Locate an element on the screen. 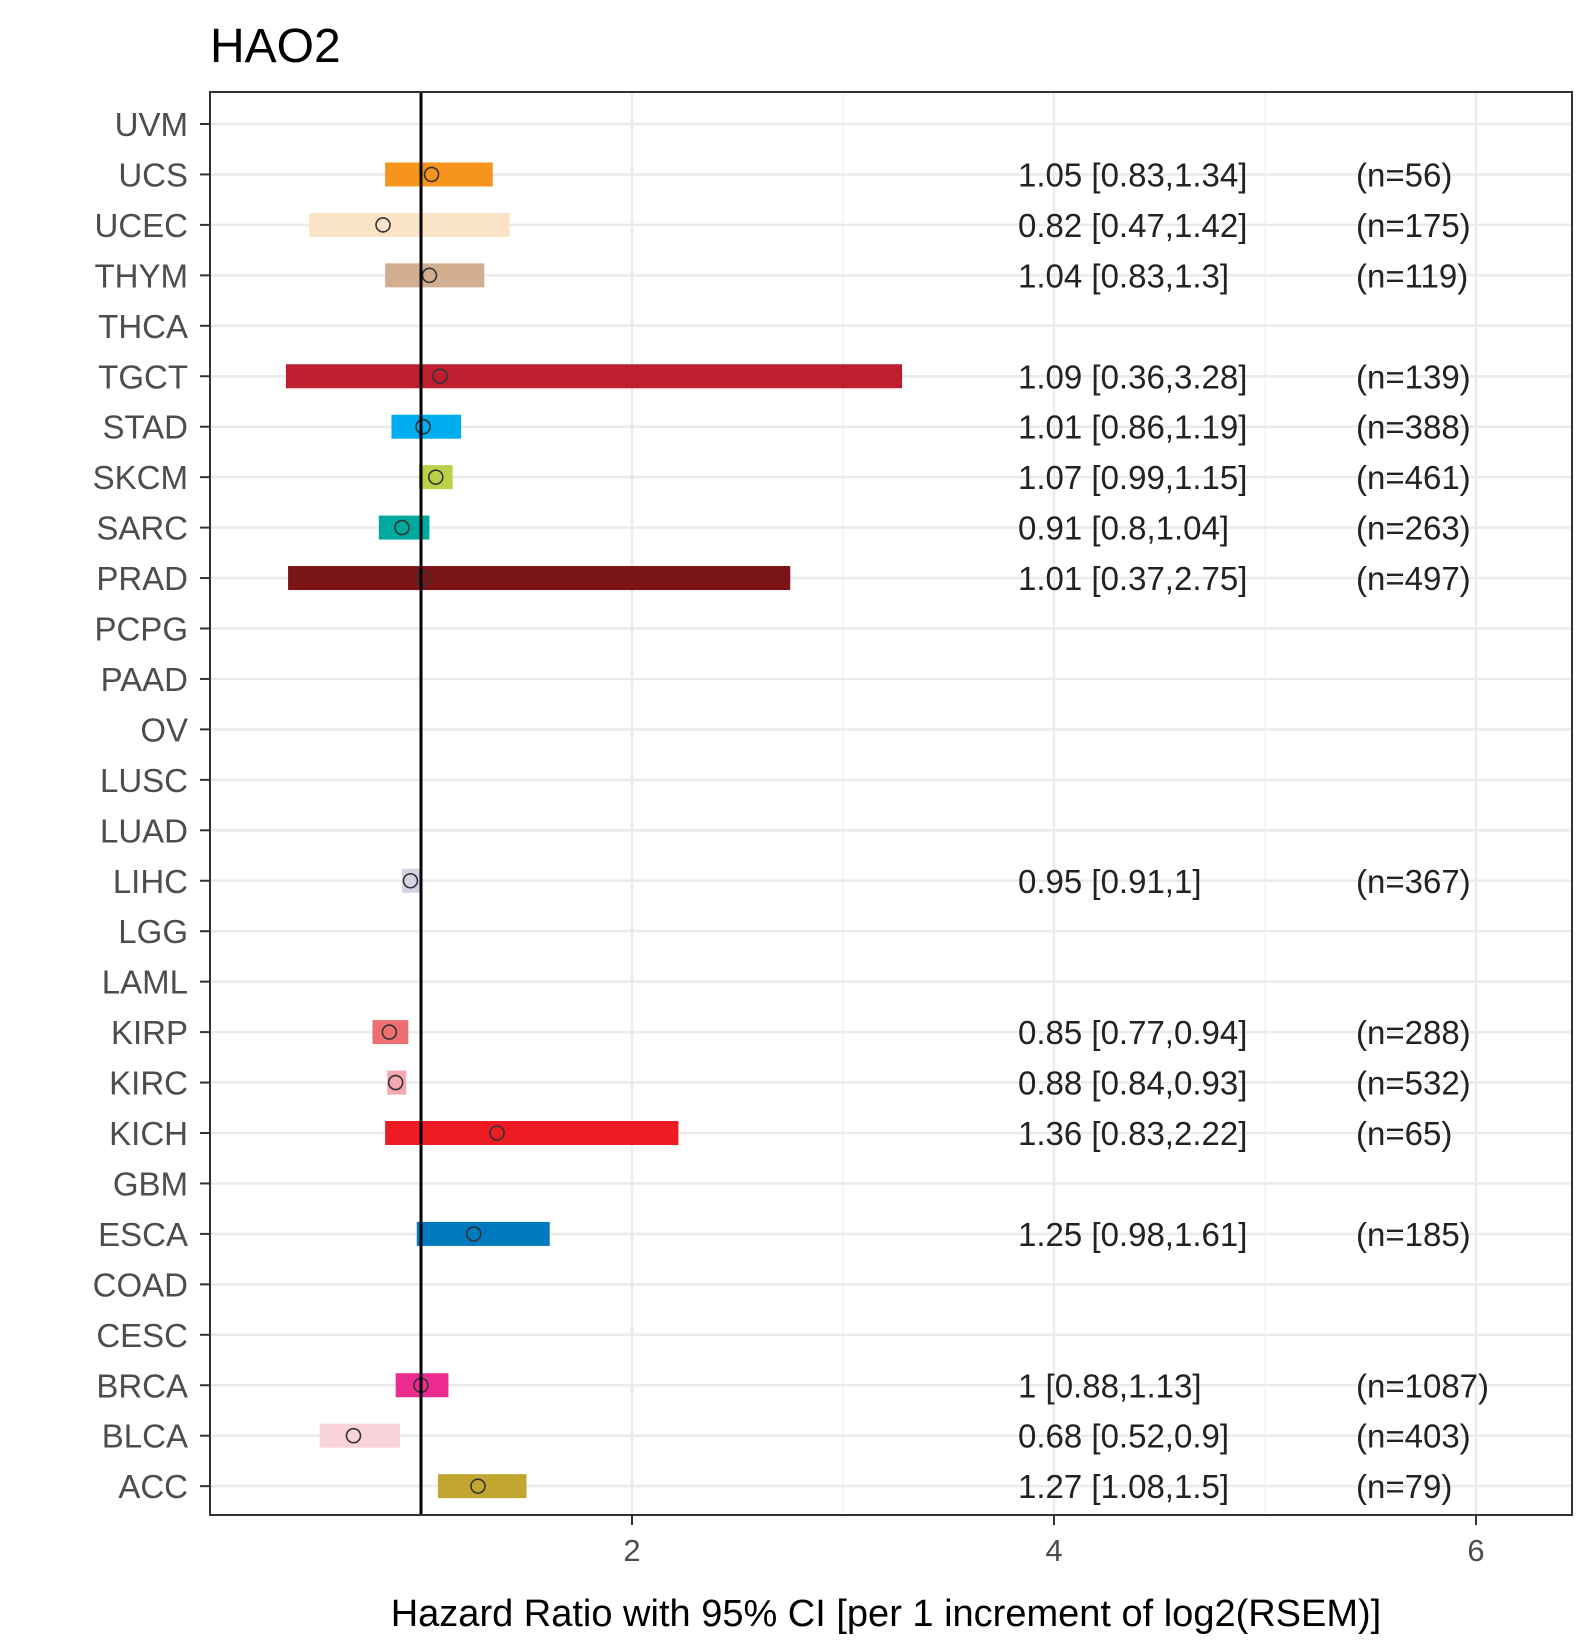 The image size is (1590, 1650). sample-size-label: (n=532) is located at coordinates (1413, 1083).